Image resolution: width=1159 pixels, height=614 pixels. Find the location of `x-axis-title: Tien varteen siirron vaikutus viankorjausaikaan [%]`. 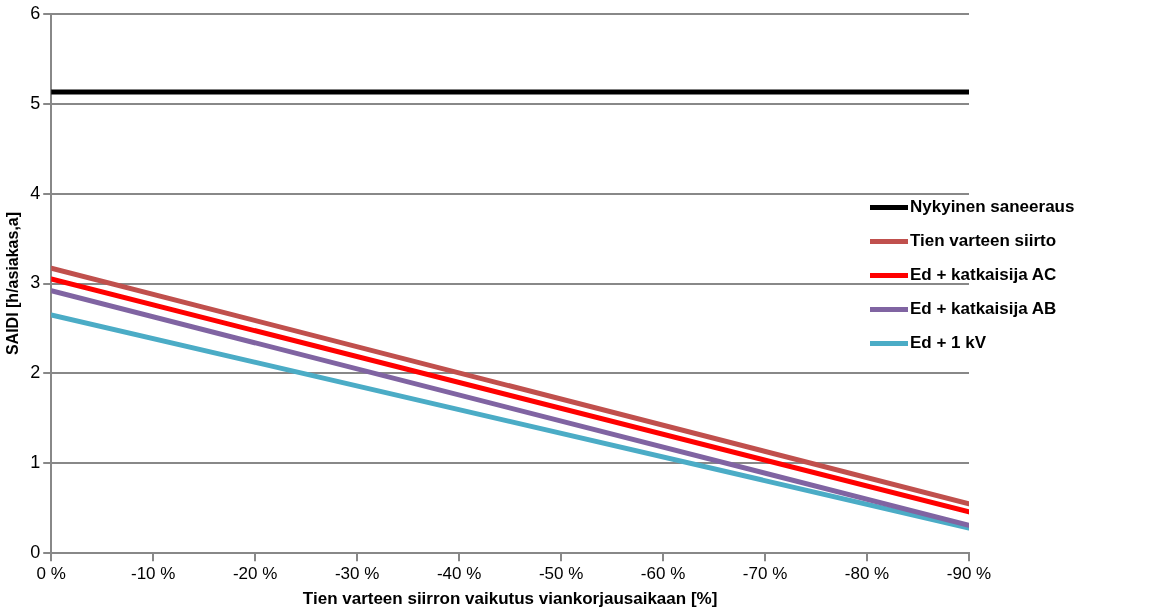

x-axis-title: Tien varteen siirron vaikutus viankorjausaikaan [%] is located at coordinates (510, 599).